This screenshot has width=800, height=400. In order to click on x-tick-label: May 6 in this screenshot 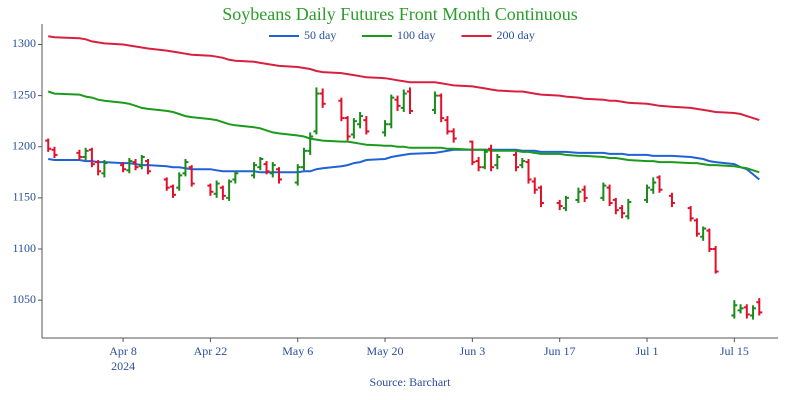, I will do `click(297, 351)`.